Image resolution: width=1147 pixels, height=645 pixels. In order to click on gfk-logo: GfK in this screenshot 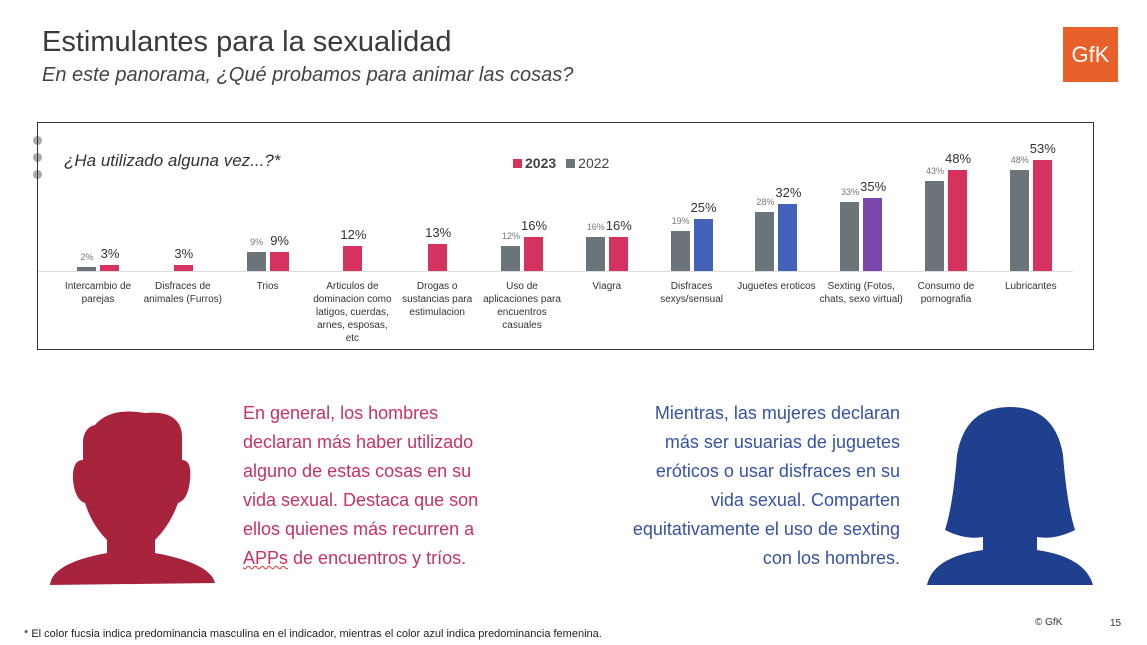, I will do `click(1090, 54)`.